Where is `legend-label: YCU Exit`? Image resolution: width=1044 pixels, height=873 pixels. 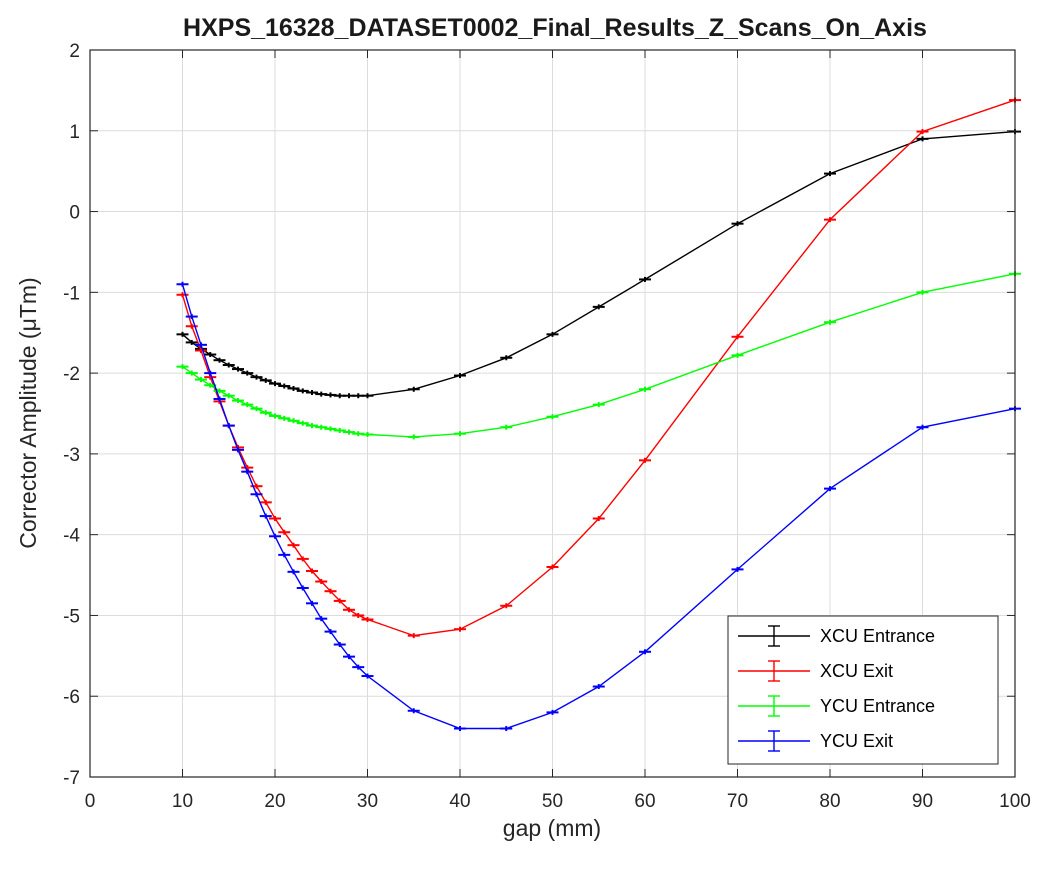
legend-label: YCU Exit is located at coordinates (856, 741).